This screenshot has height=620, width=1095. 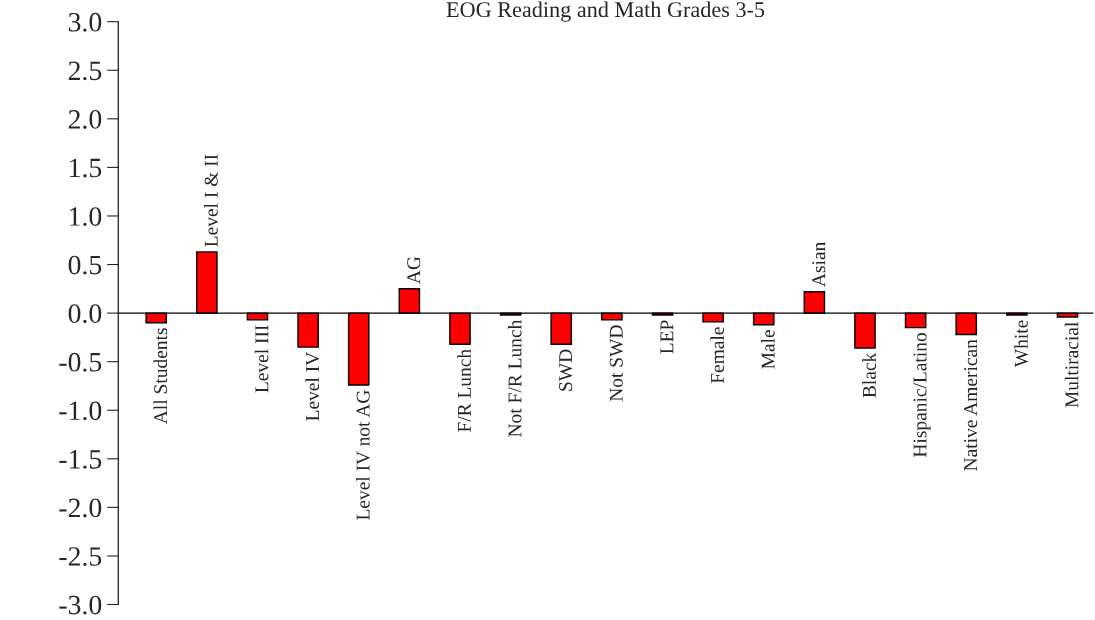 I want to click on x-tick-label: Level I & II, so click(x=211, y=200).